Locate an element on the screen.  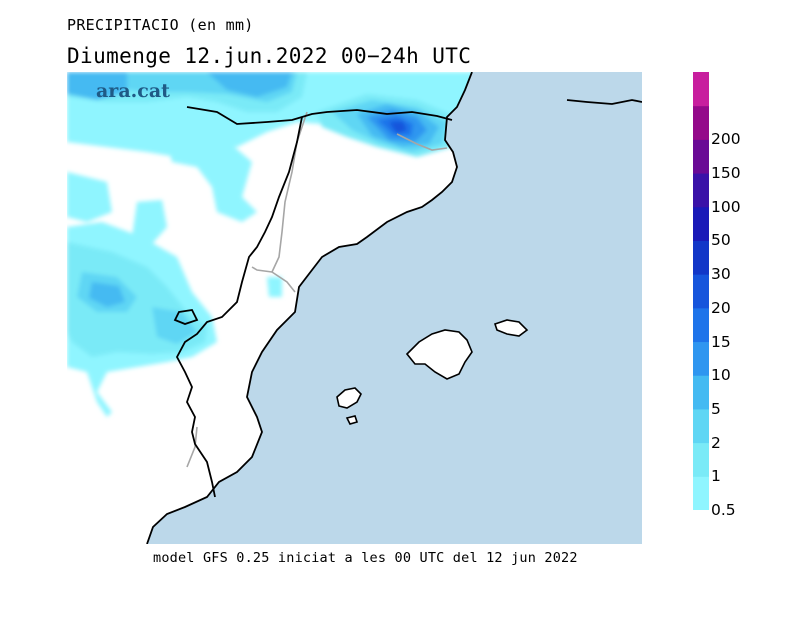
legend-label: 30 is located at coordinates (721, 274).